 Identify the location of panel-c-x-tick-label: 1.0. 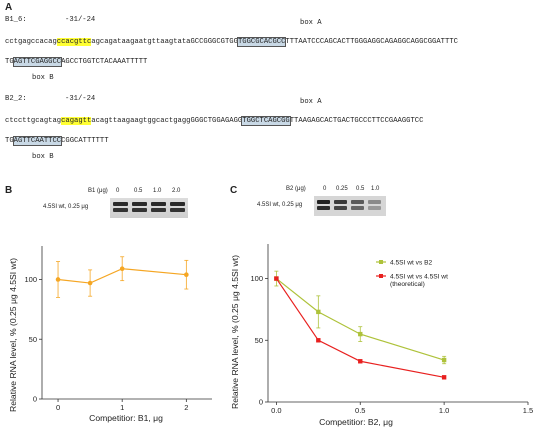
(444, 410).